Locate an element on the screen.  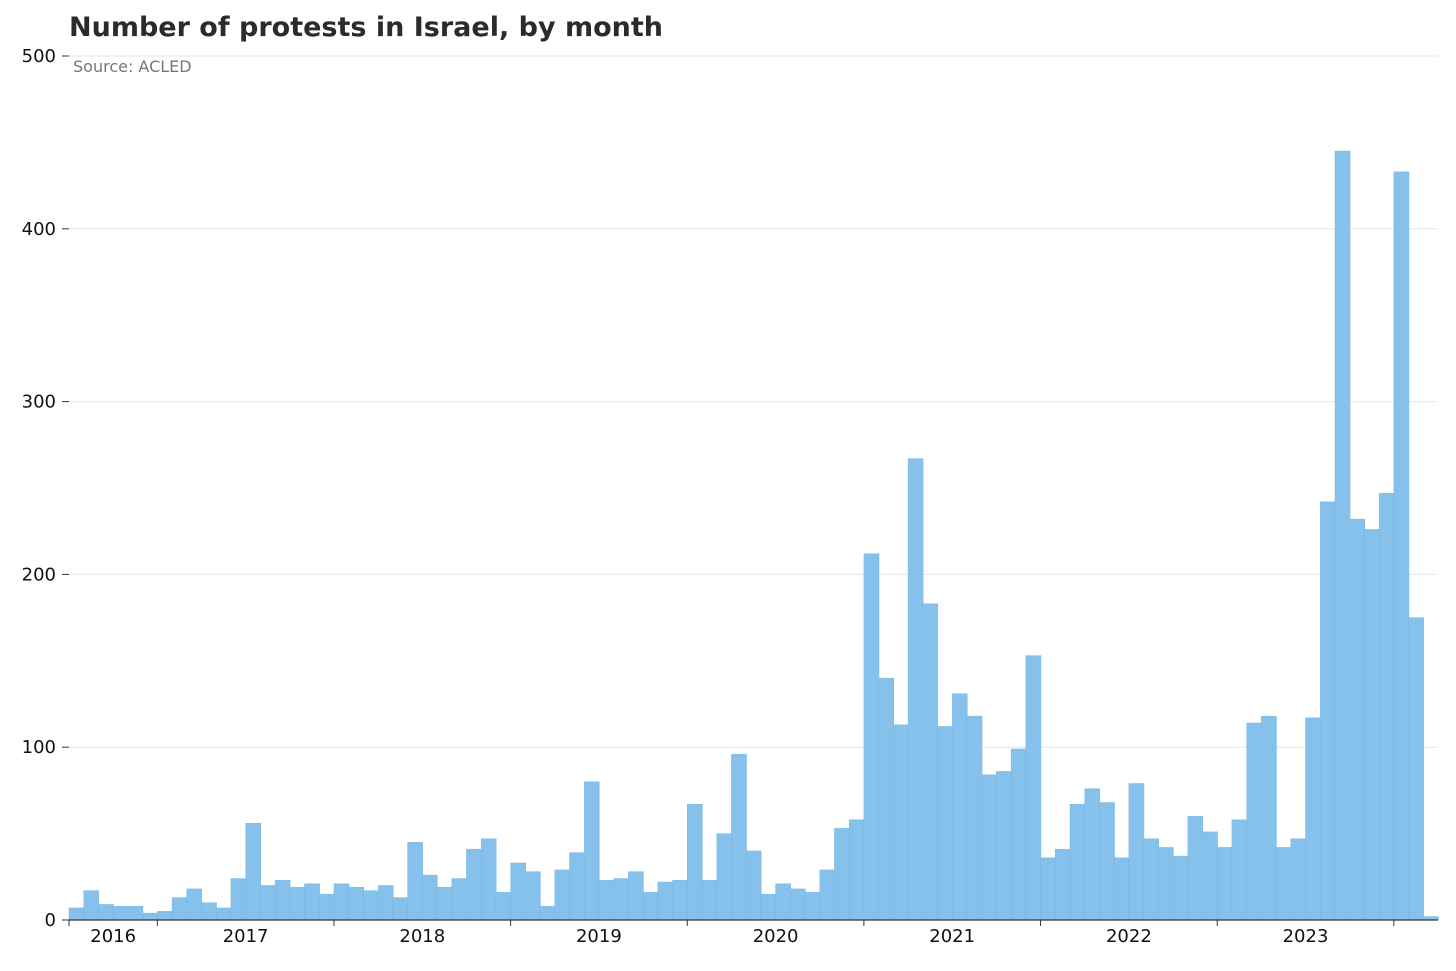
y-tick-label: 100 is located at coordinates (39, 747).